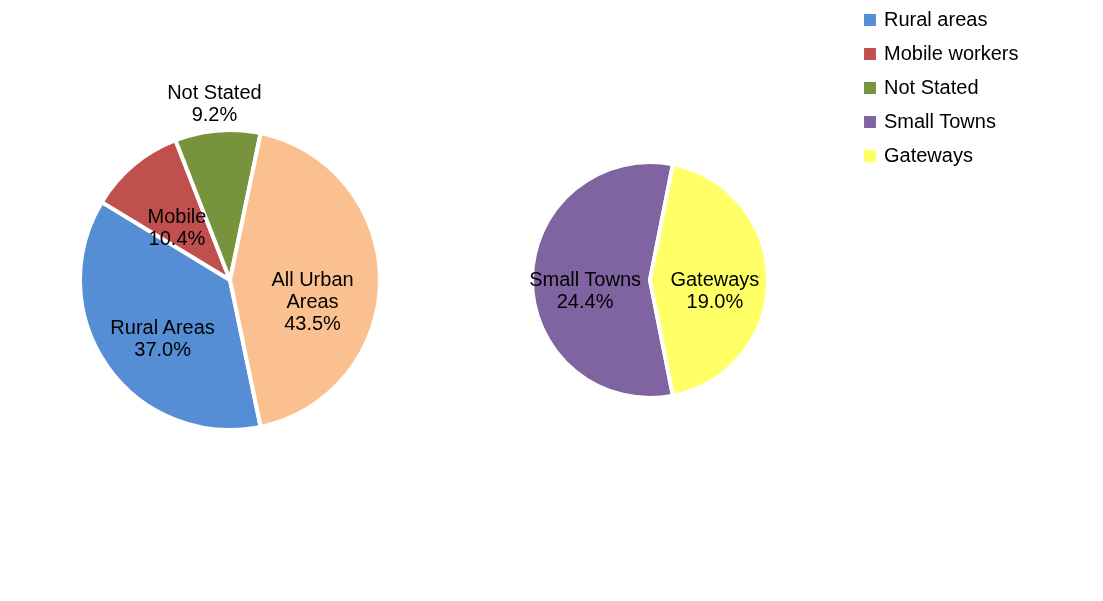 This screenshot has height=601, width=1103. Describe the element at coordinates (936, 19) in the screenshot. I see `legend-label: Rural areas` at that location.